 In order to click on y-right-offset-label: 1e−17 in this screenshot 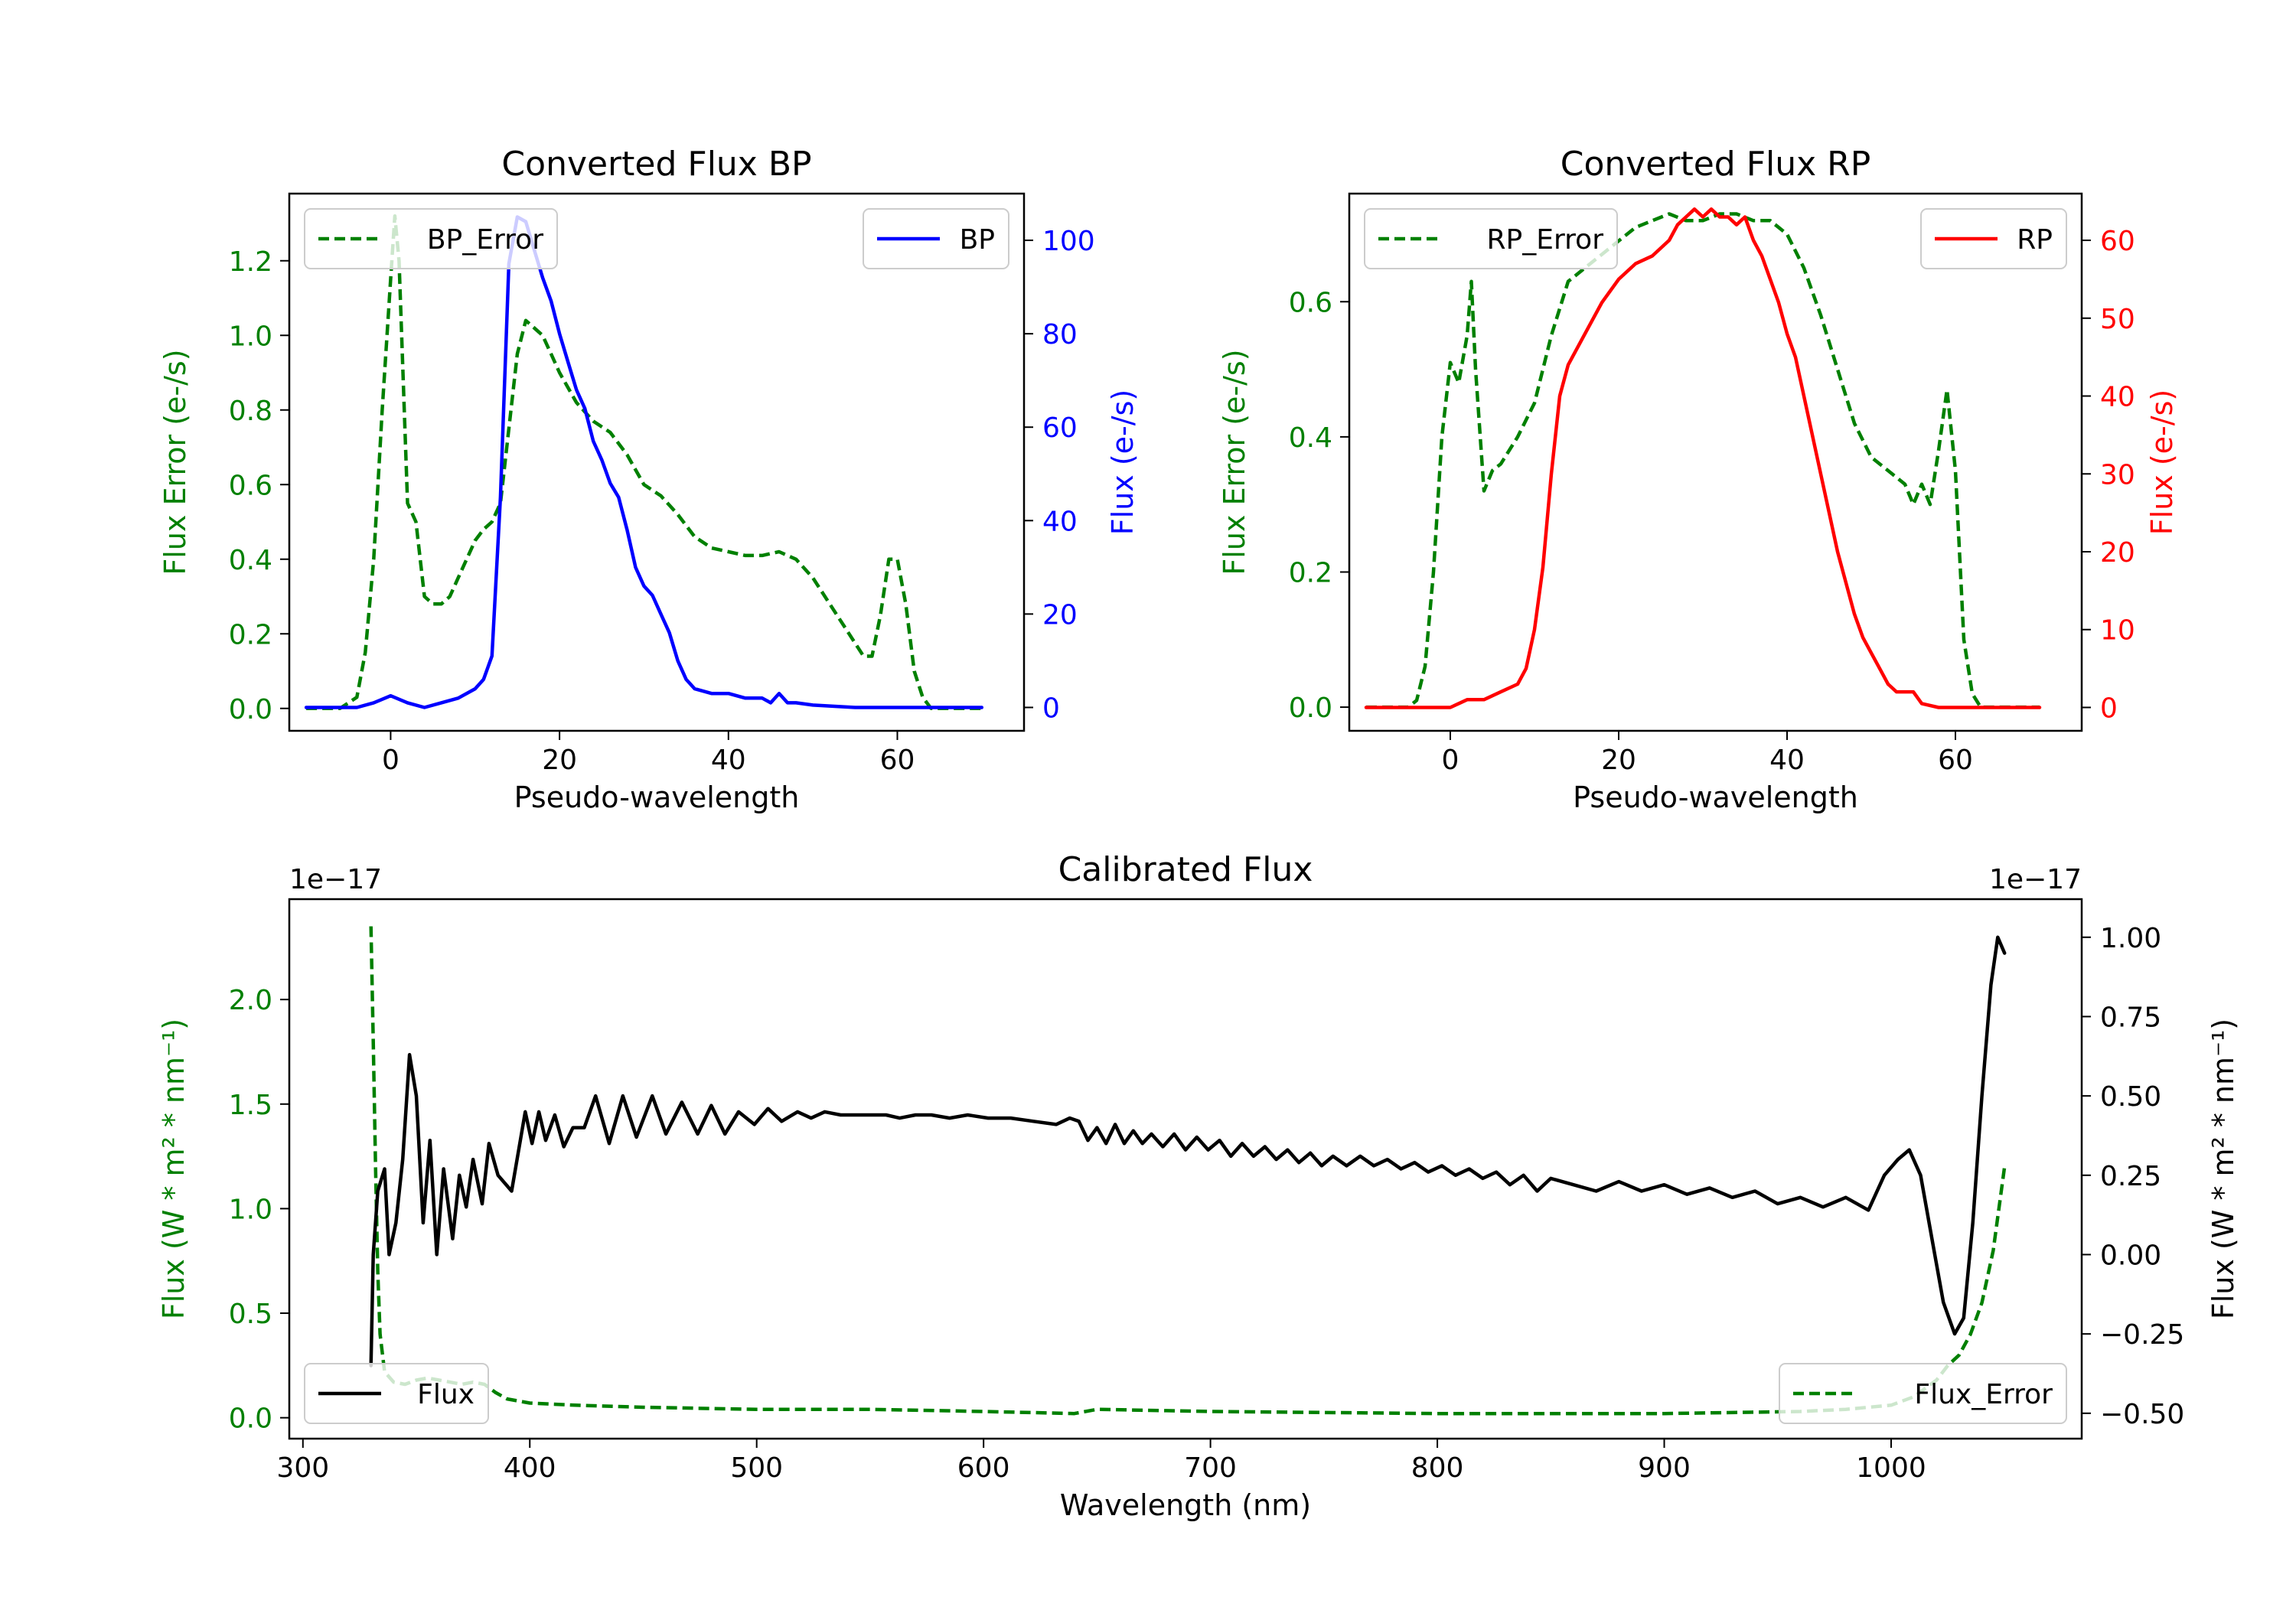, I will do `click(2035, 879)`.